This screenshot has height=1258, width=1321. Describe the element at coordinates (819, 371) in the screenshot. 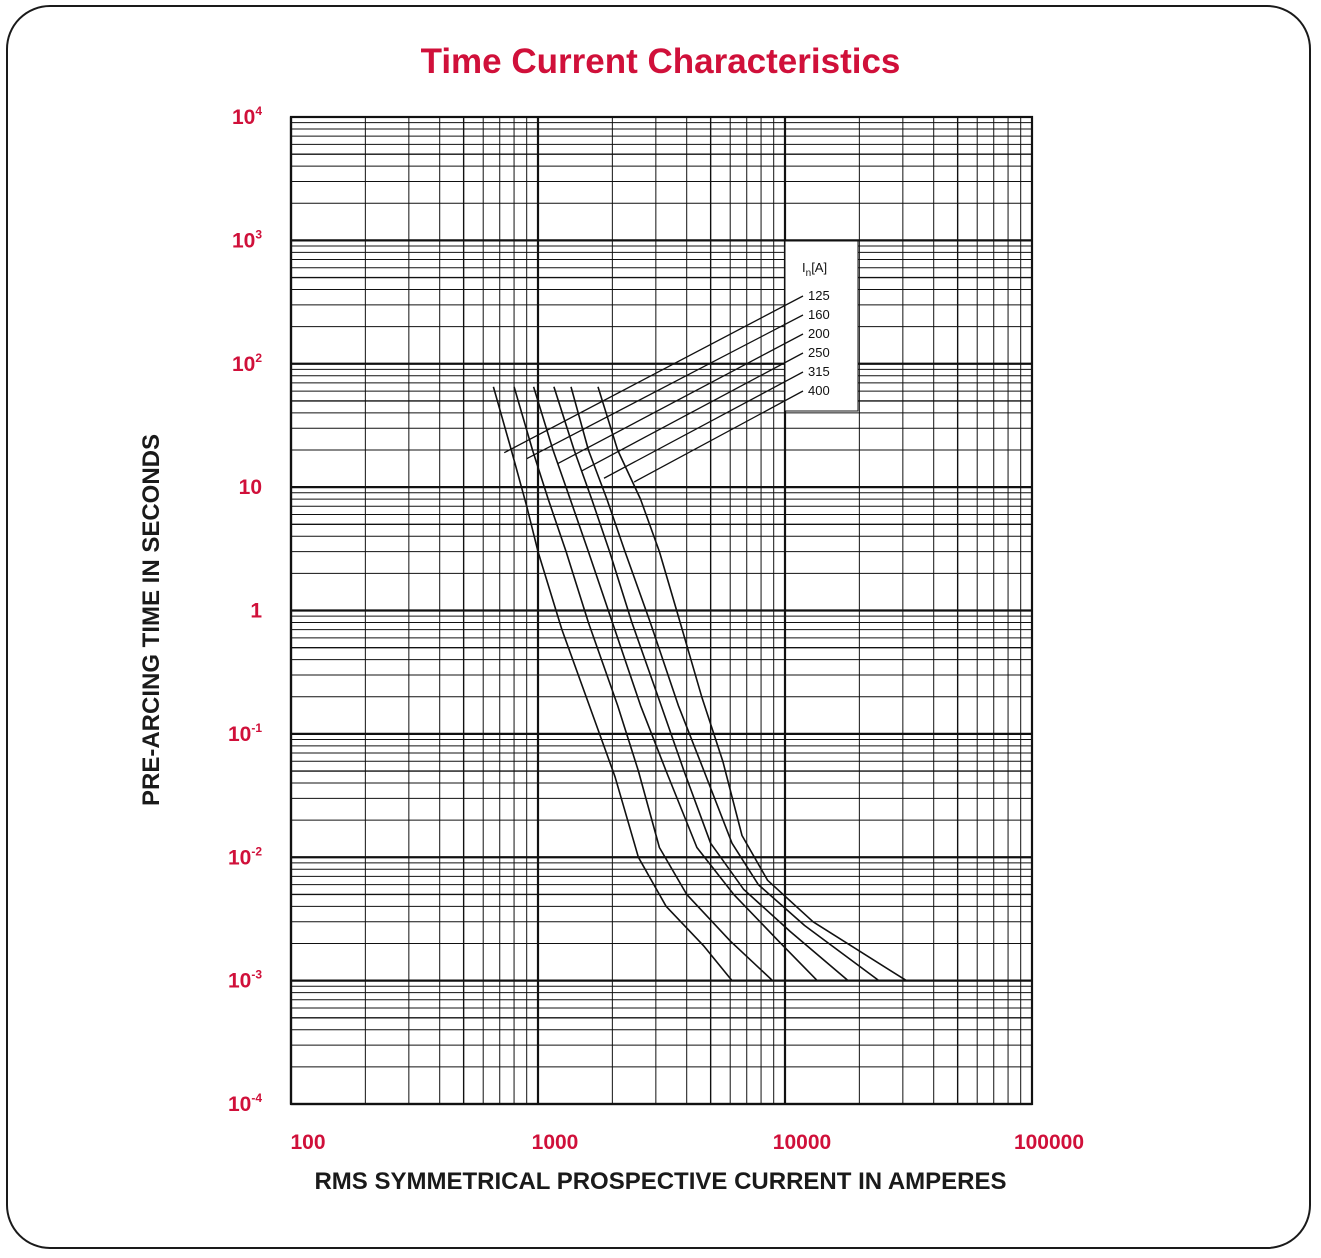

I see `legend-entry-315: 315` at that location.